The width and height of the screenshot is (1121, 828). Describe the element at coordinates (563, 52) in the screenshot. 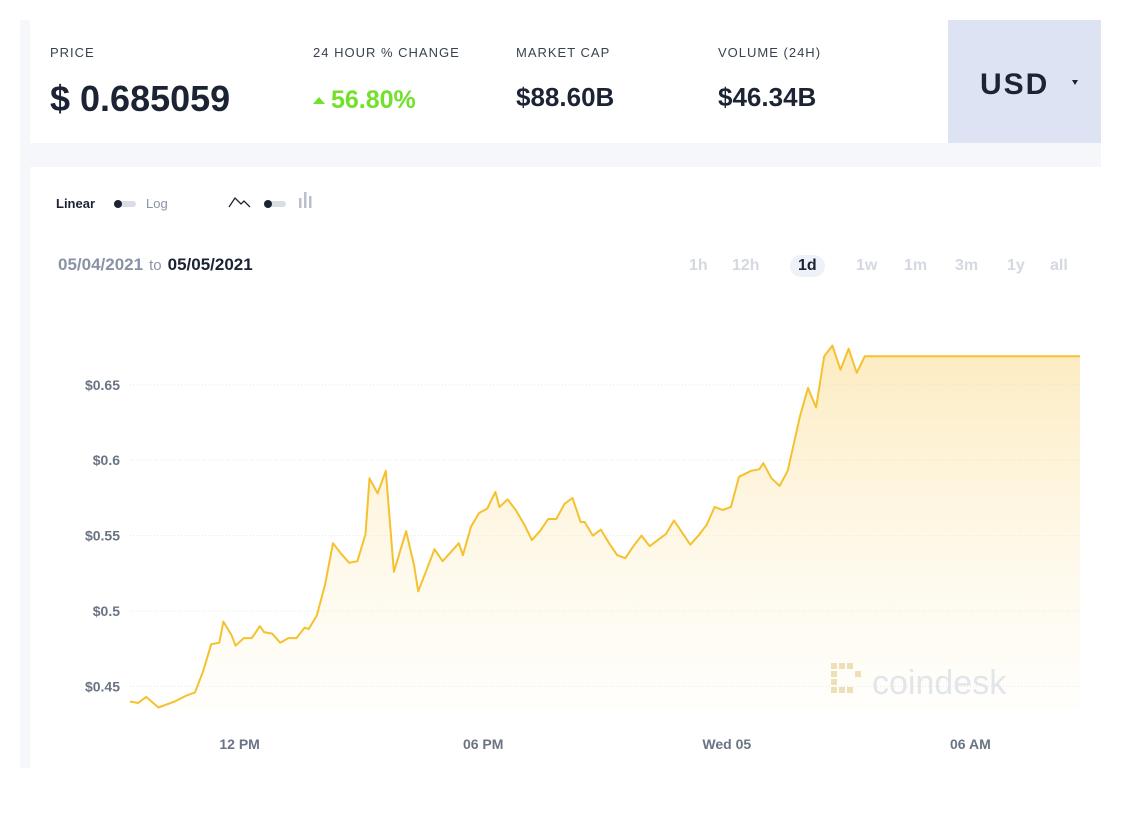

I see `market-cap-label: MARKET CAP` at that location.